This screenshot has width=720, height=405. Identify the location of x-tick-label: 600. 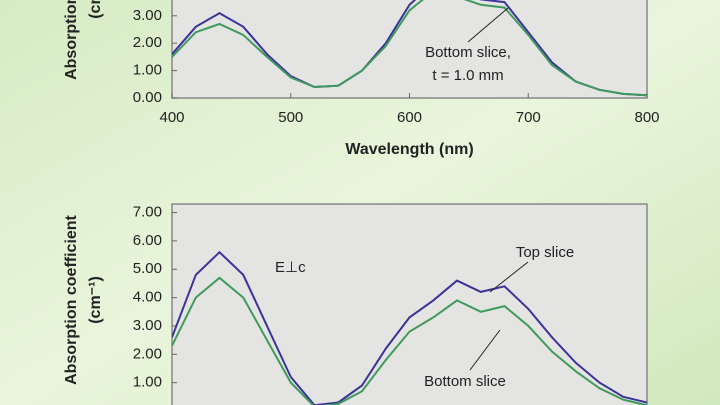
(409, 117).